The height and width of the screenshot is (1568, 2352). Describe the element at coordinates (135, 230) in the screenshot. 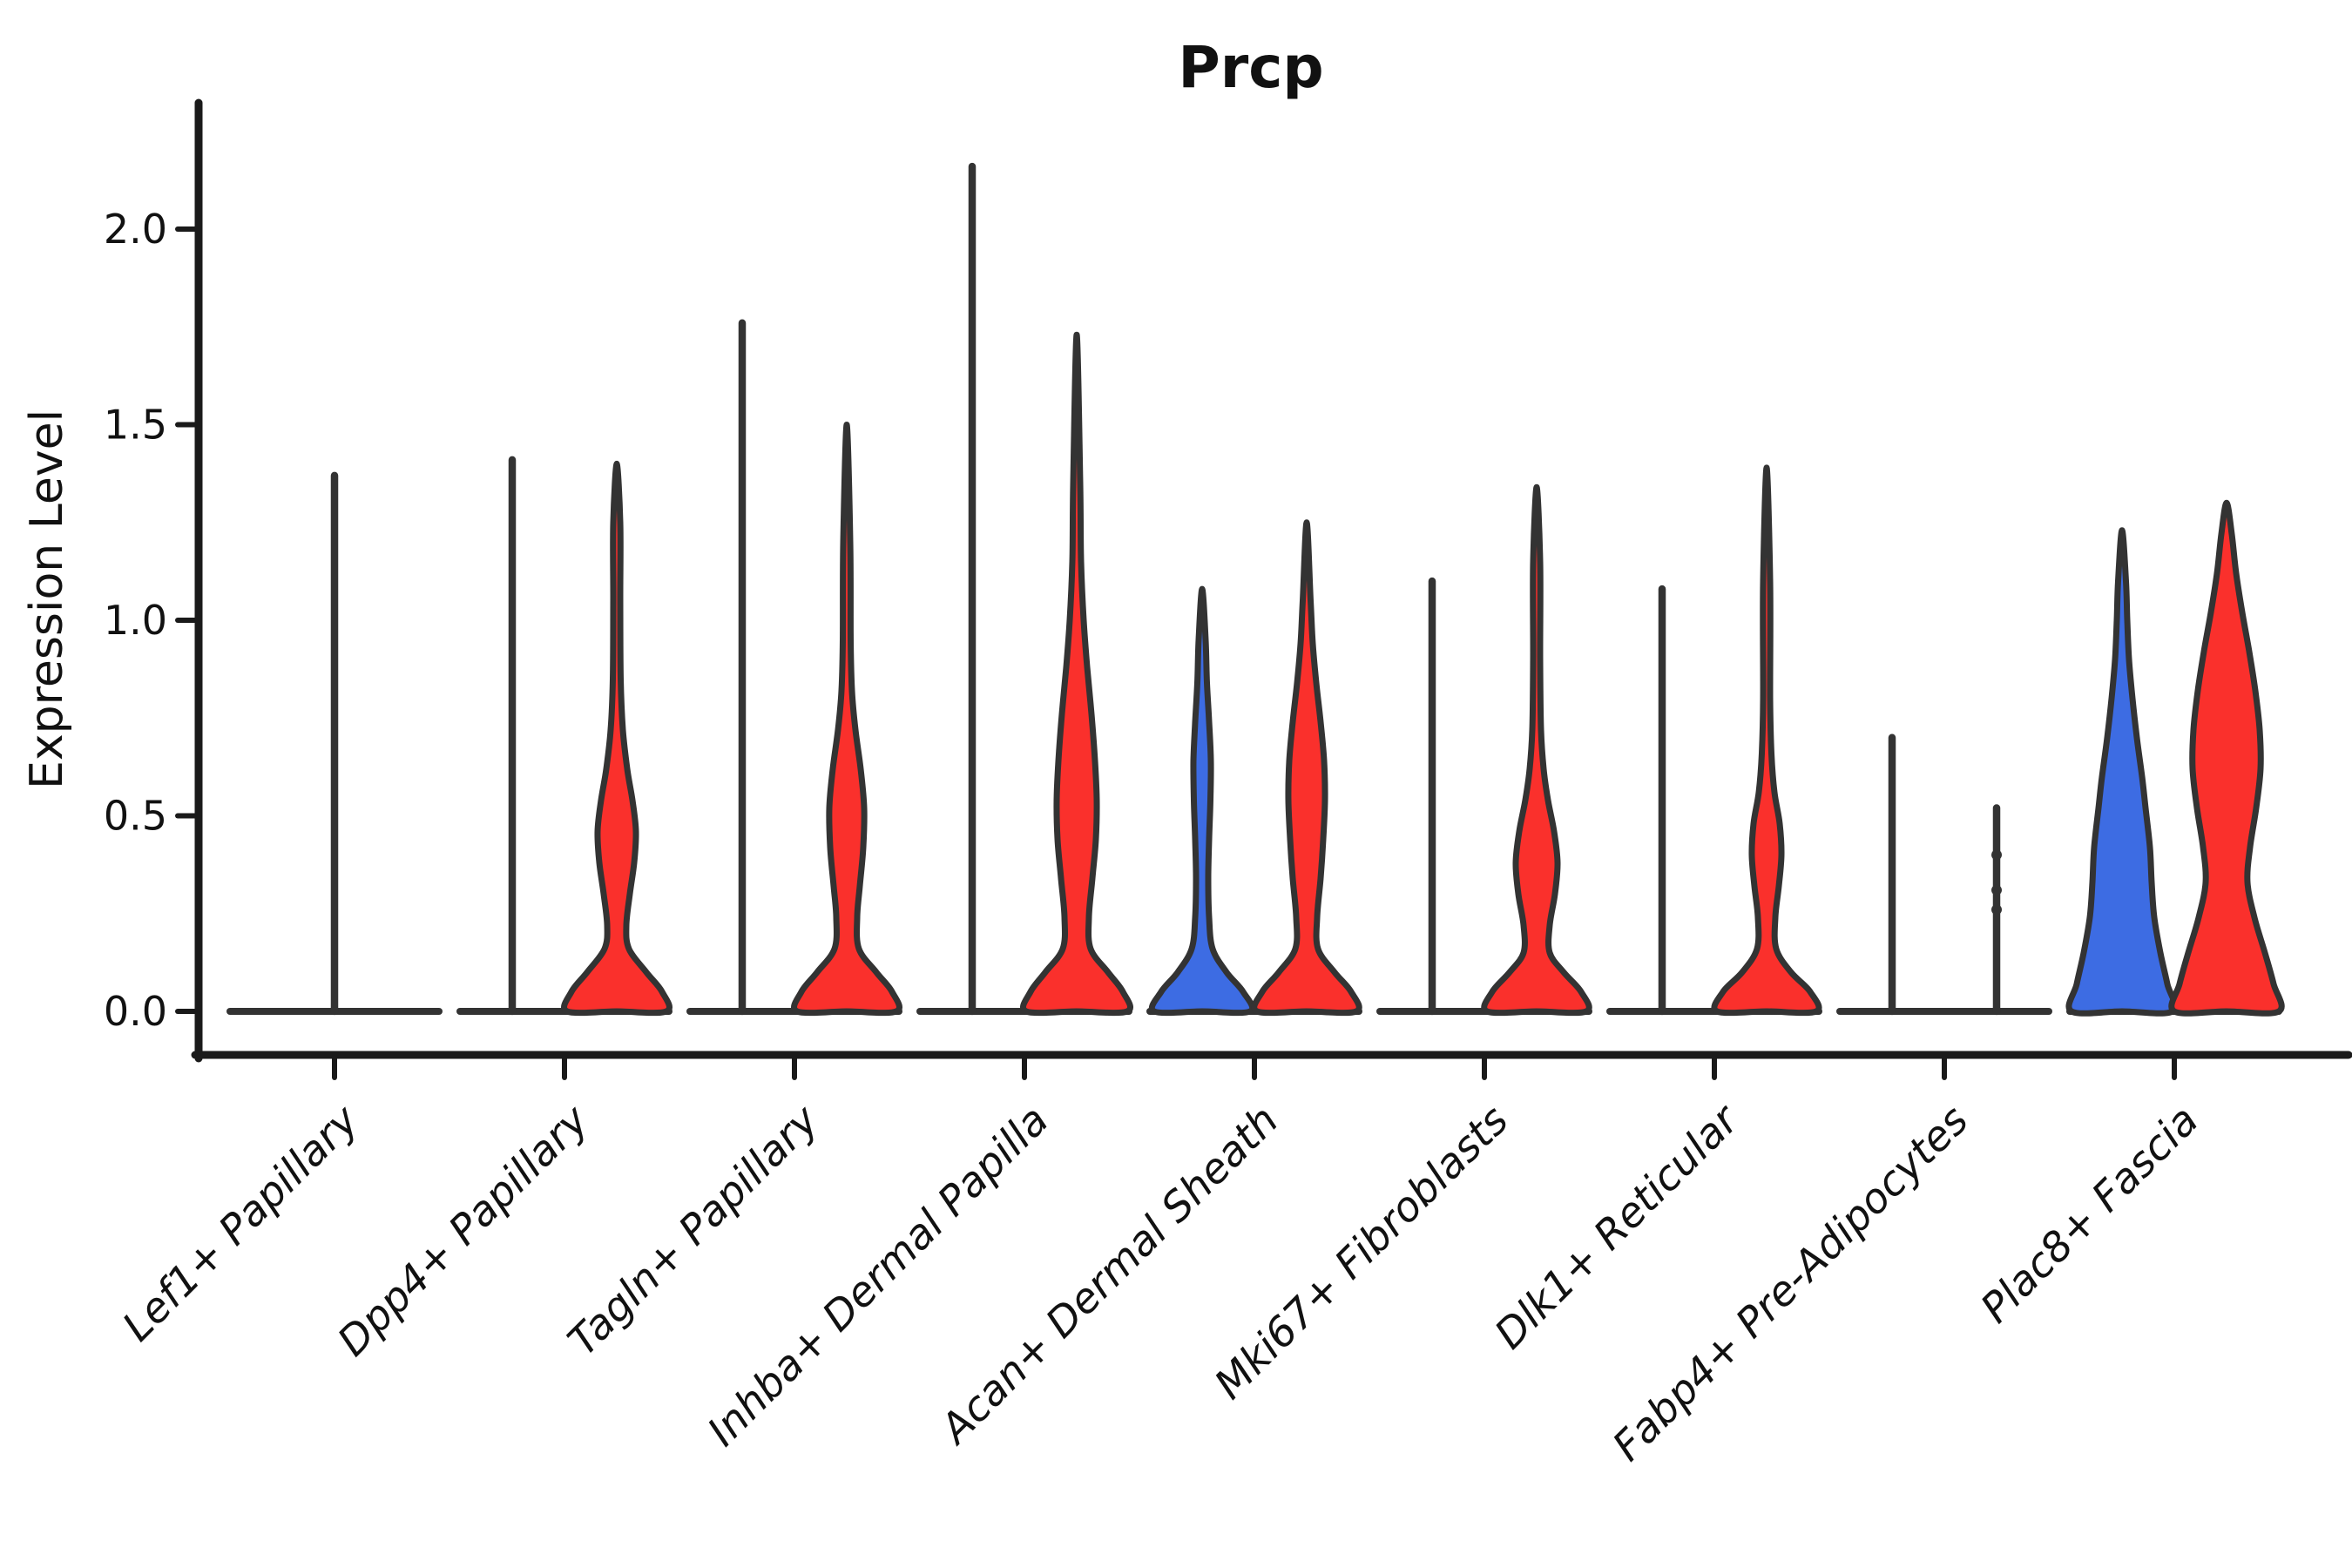

I see `y-tick-label: 2.0` at that location.